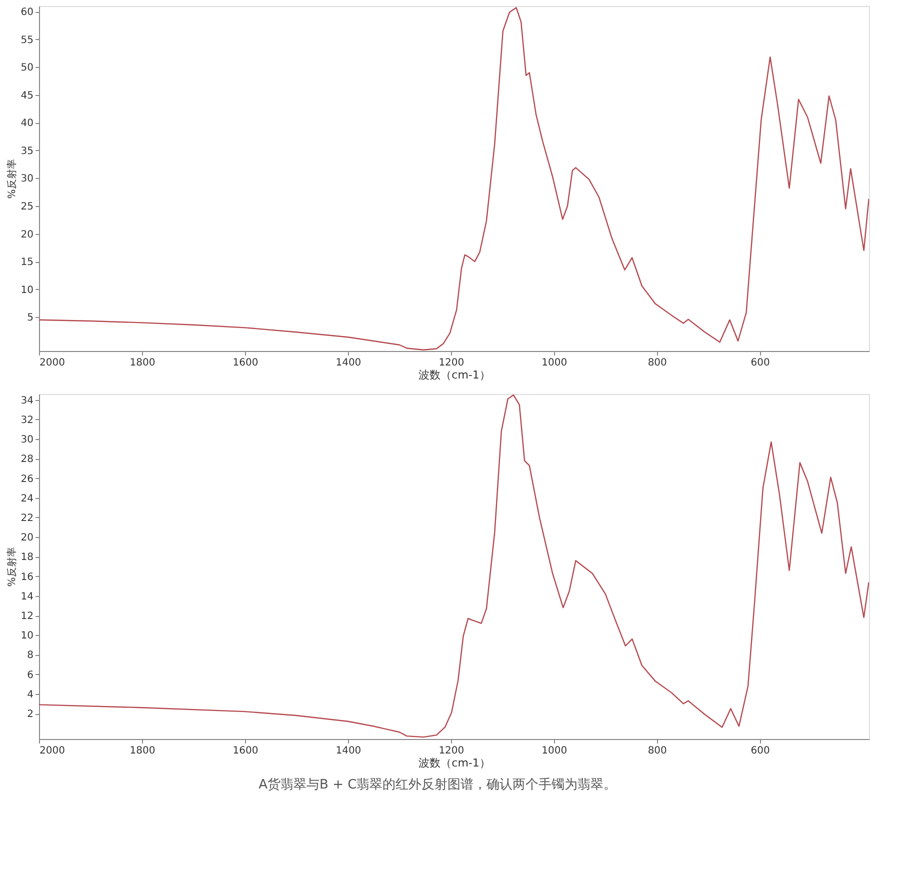 The width and height of the screenshot is (909, 884). I want to click on y-tick-label: 22, so click(27, 518).